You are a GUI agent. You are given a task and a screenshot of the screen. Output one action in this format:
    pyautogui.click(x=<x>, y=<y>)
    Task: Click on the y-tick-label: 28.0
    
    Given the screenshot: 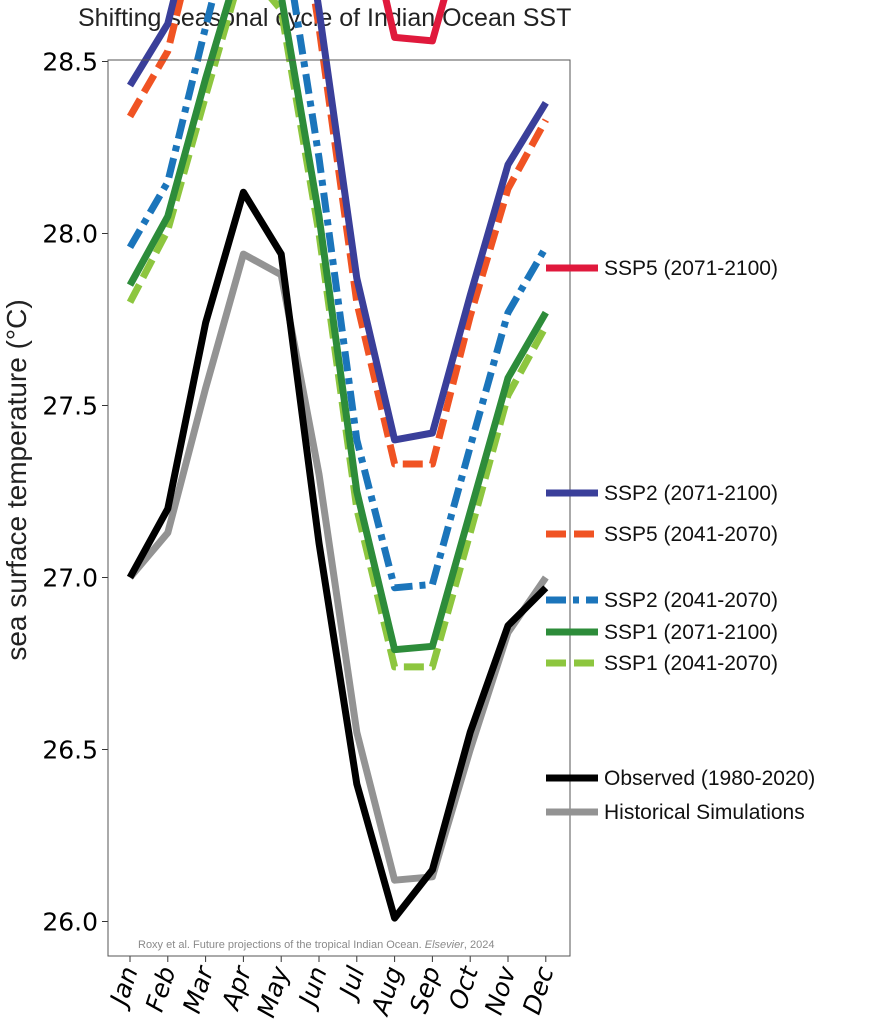 What is the action you would take?
    pyautogui.click(x=70, y=234)
    